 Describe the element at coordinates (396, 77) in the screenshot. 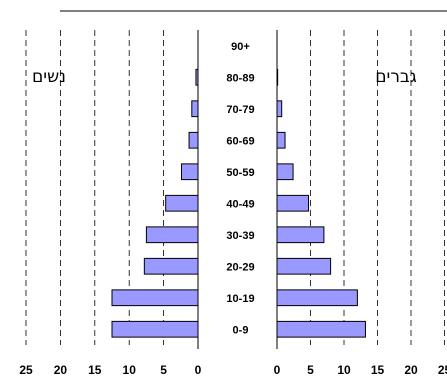

I see `right-panel-title: גברים` at that location.